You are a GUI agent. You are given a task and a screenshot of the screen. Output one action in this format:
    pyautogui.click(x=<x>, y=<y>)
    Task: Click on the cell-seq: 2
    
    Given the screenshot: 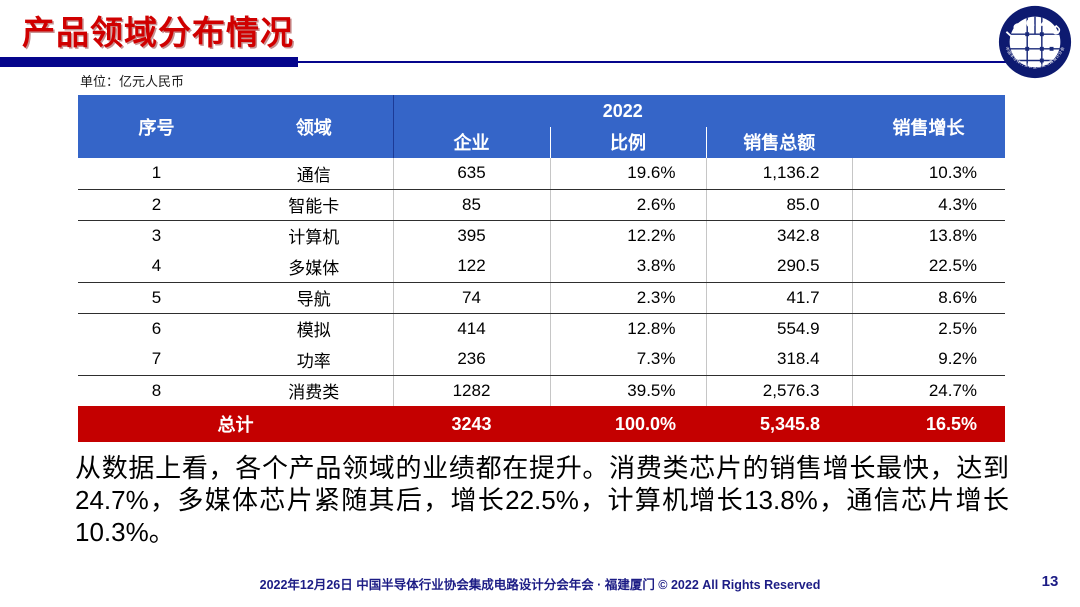 What is the action you would take?
    pyautogui.click(x=156, y=205)
    